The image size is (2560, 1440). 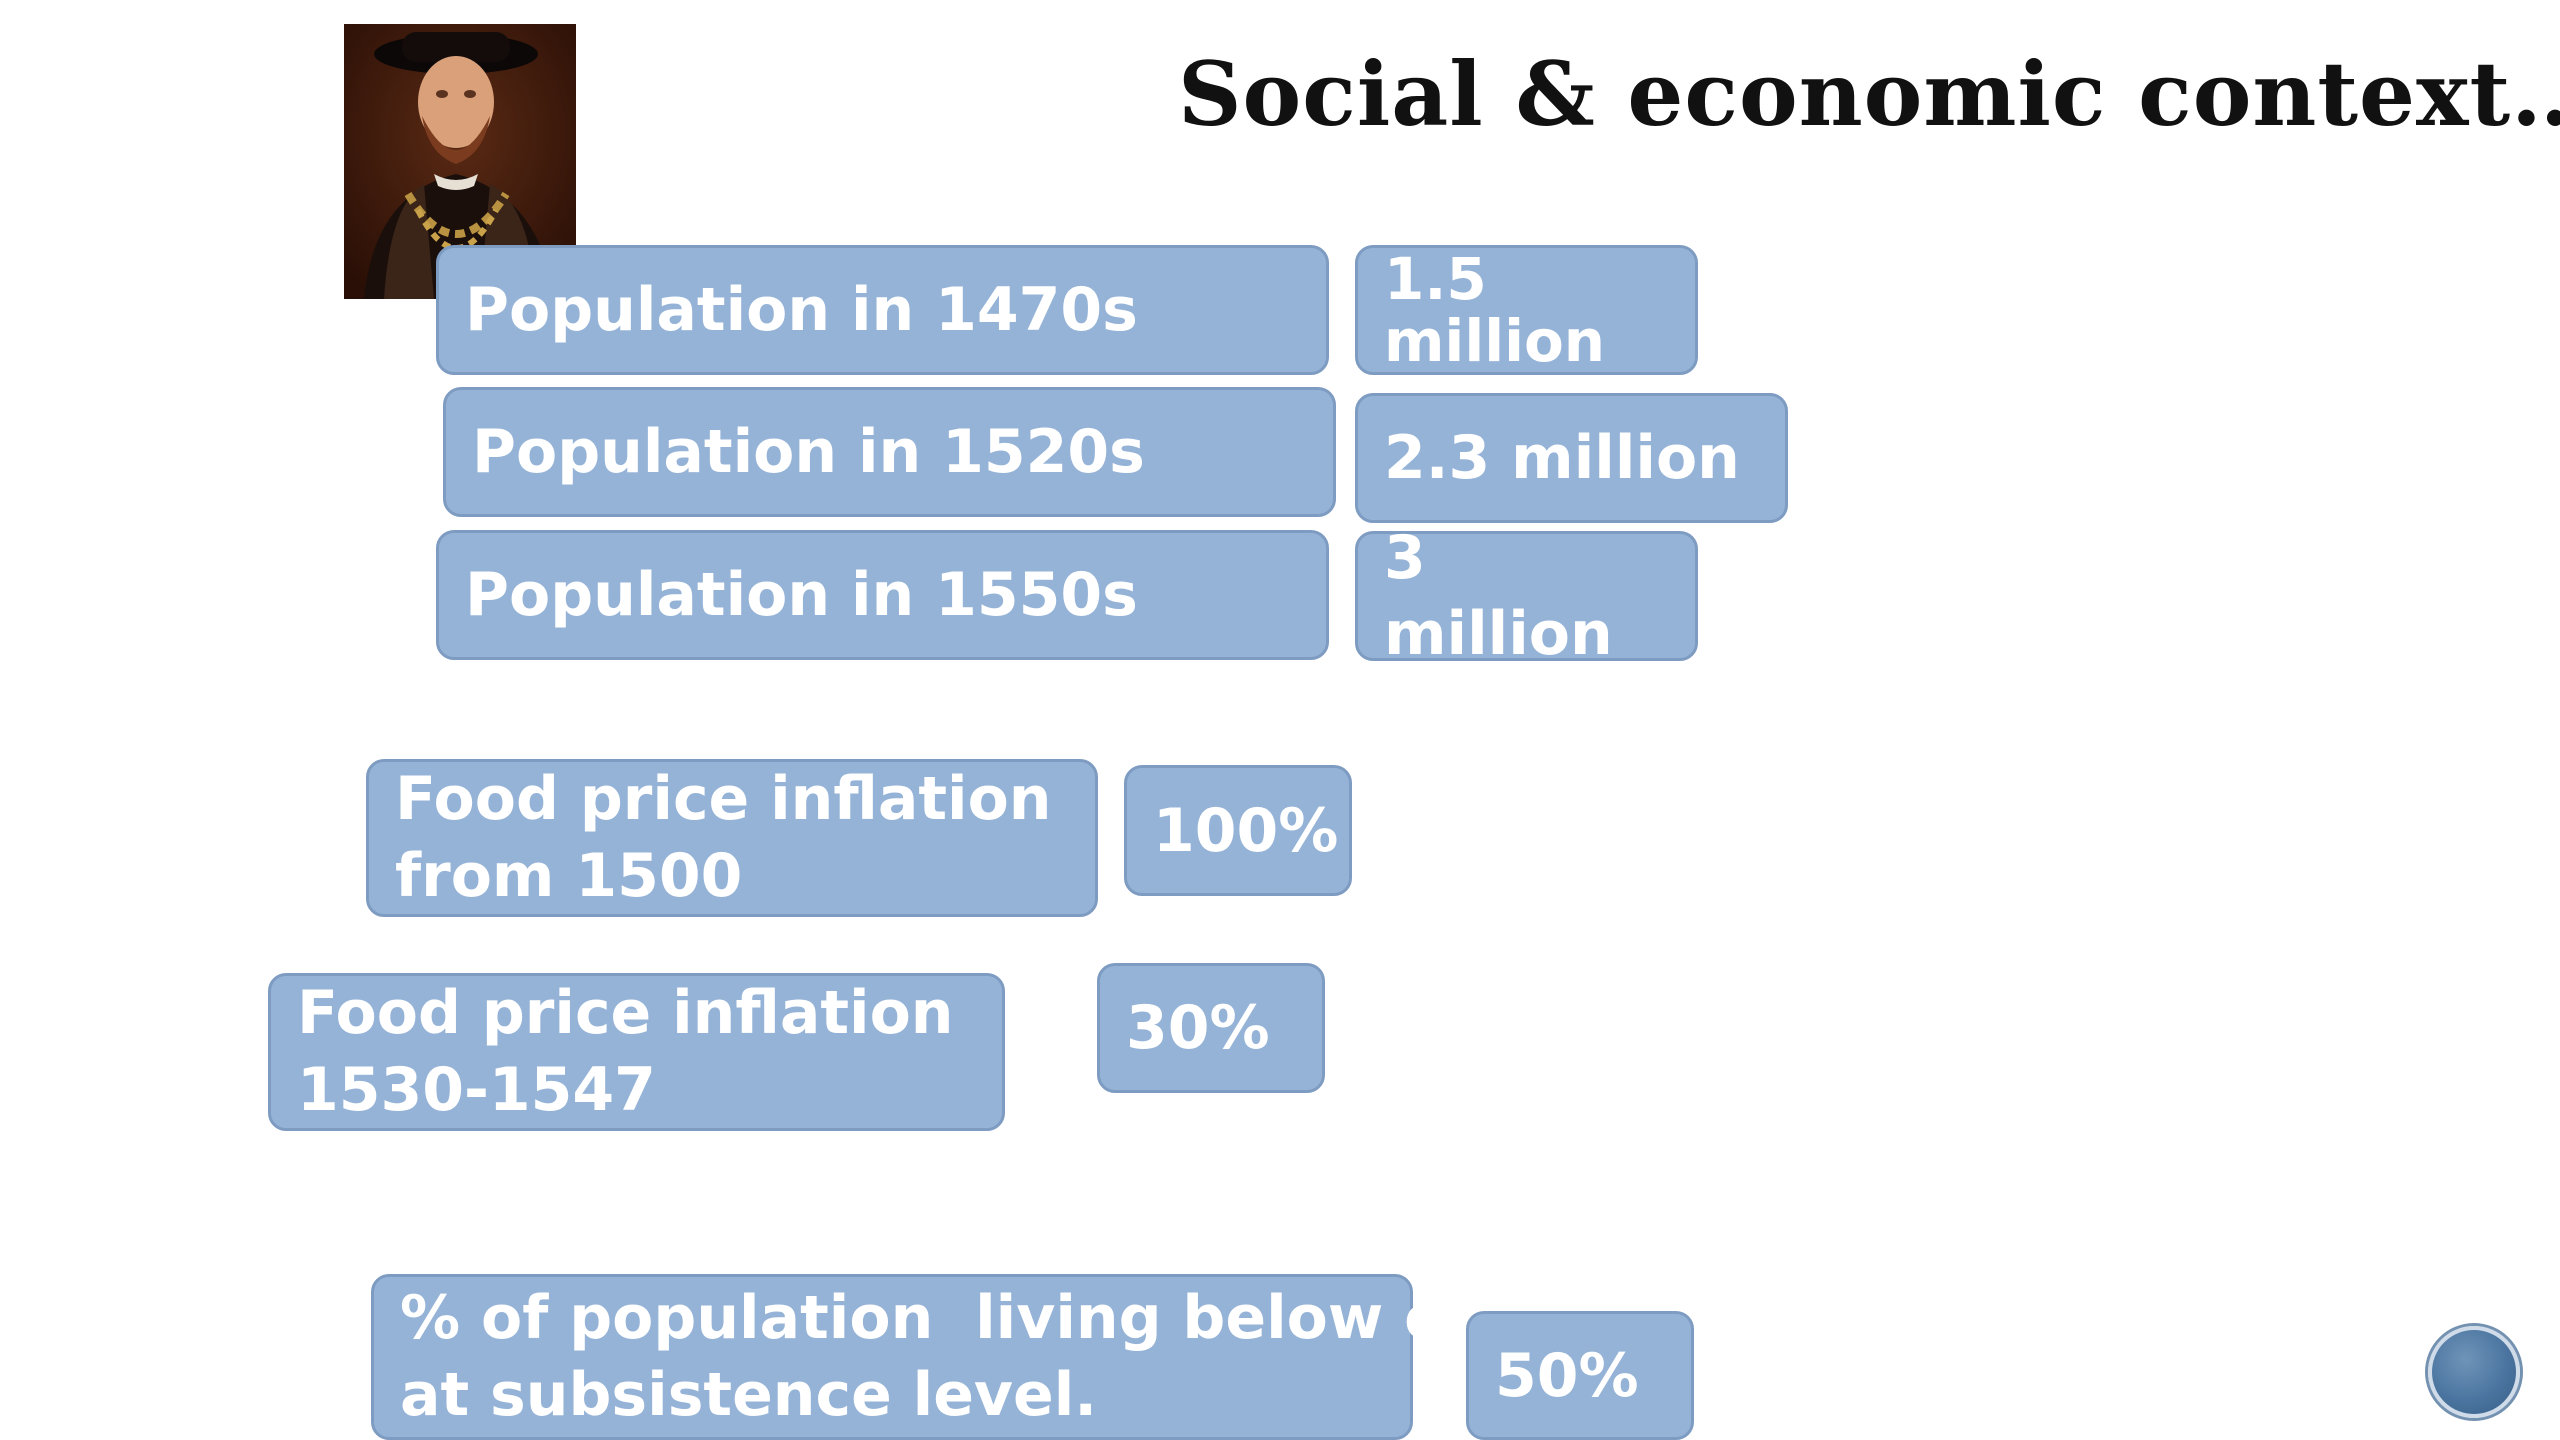 I want to click on inflation-value-from-1500: 100%, so click(x=1238, y=830).